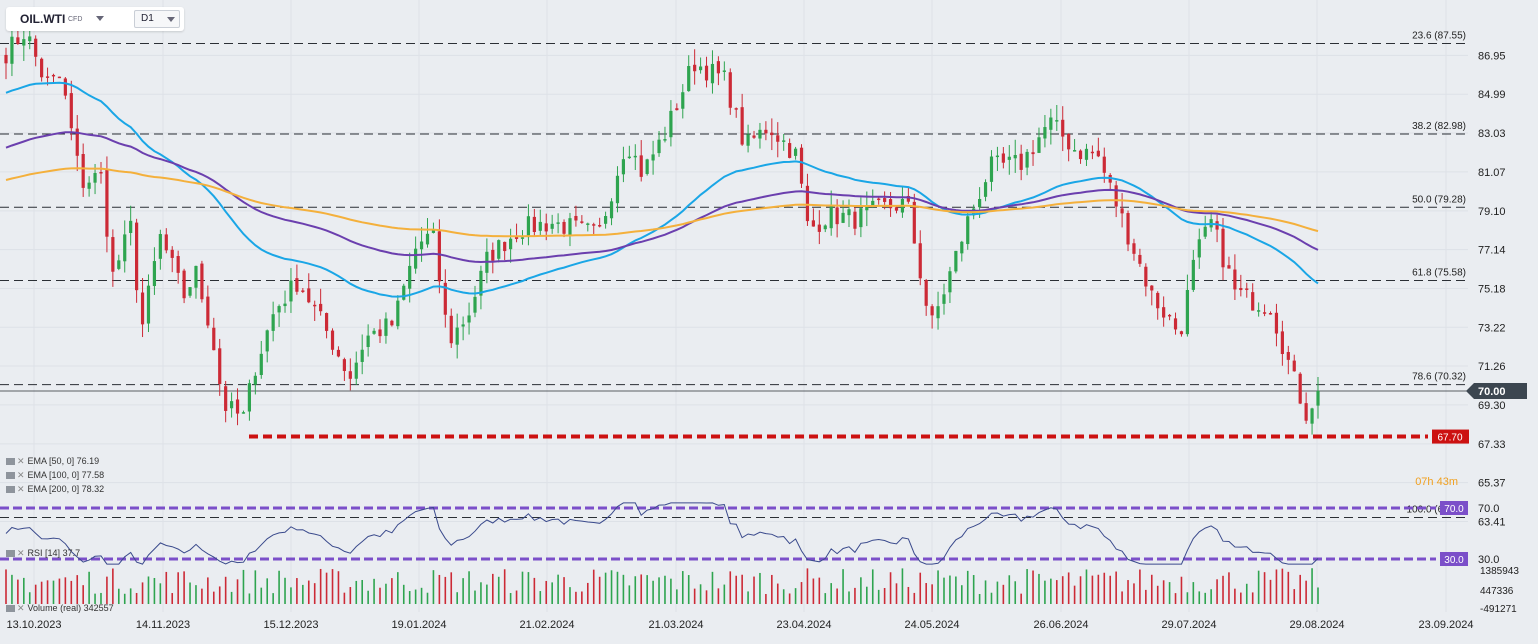  I want to click on symbol-name: OIL.WTI, so click(43, 19).